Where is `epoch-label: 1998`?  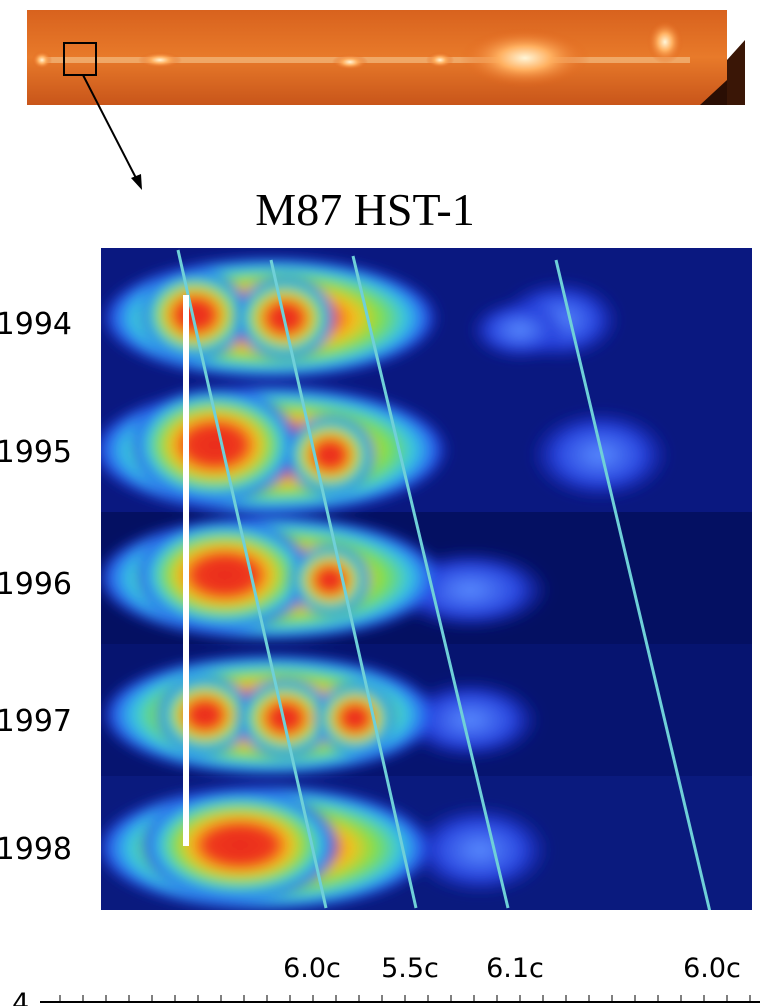
epoch-label: 1998 is located at coordinates (36, 849).